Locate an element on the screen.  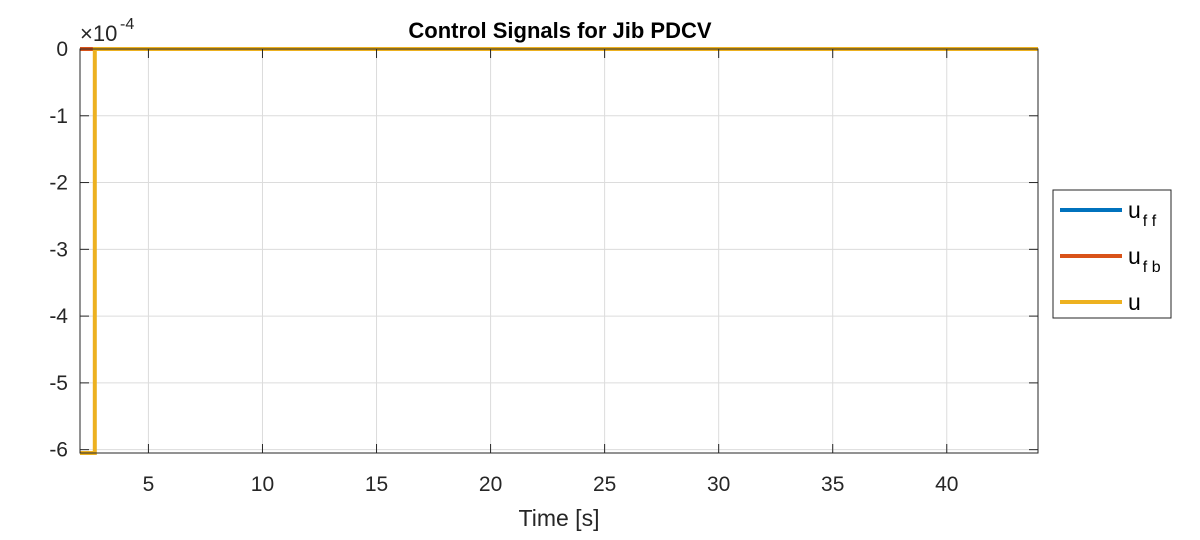
legend-label-subscript: f f is located at coordinates (1150, 221).